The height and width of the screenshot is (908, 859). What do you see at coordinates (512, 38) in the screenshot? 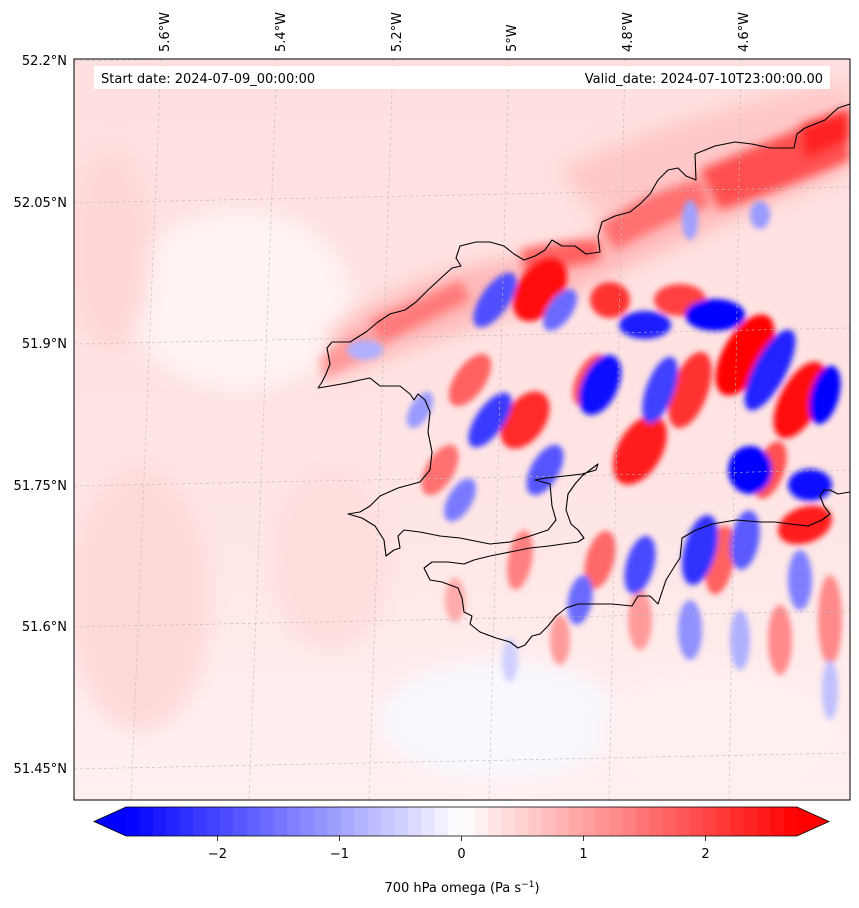
I see `lon-label-5w: 5°W` at bounding box center [512, 38].